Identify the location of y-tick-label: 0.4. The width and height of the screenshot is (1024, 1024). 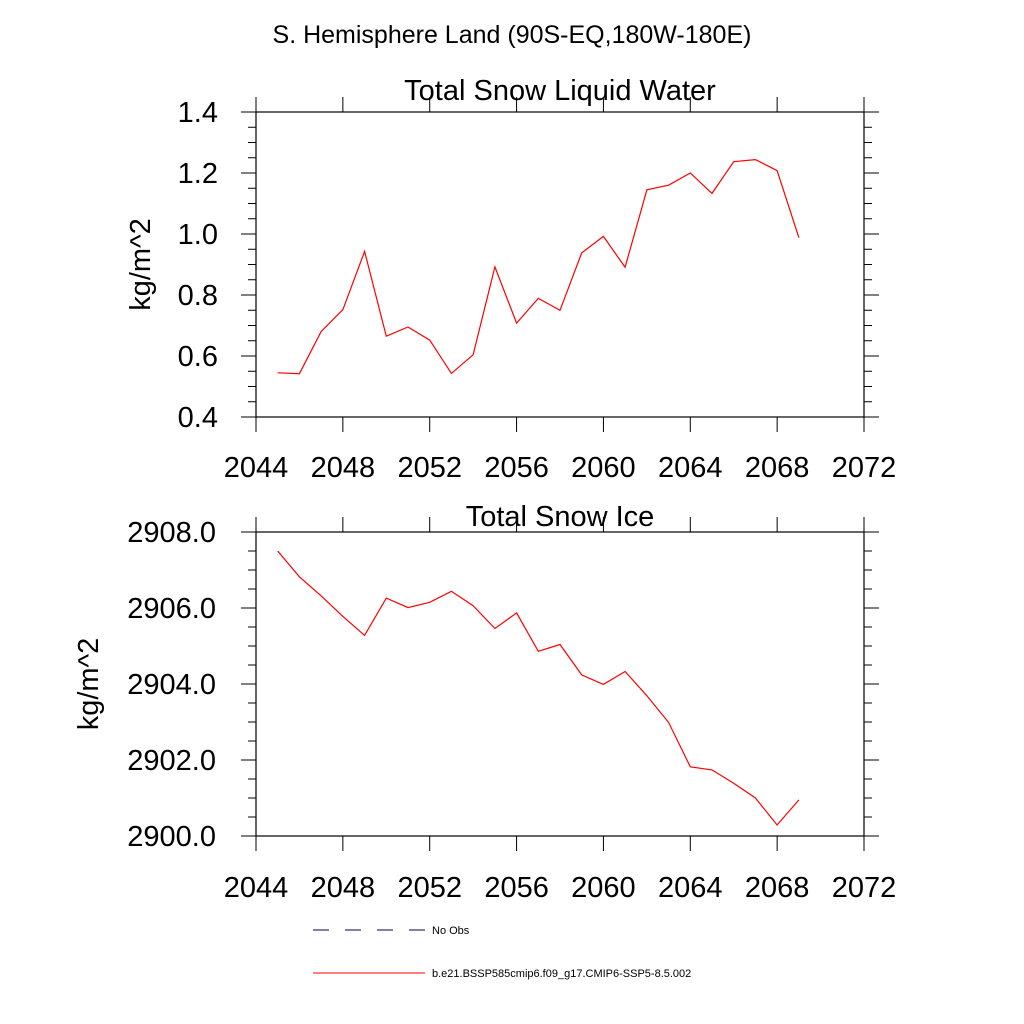
(198, 418).